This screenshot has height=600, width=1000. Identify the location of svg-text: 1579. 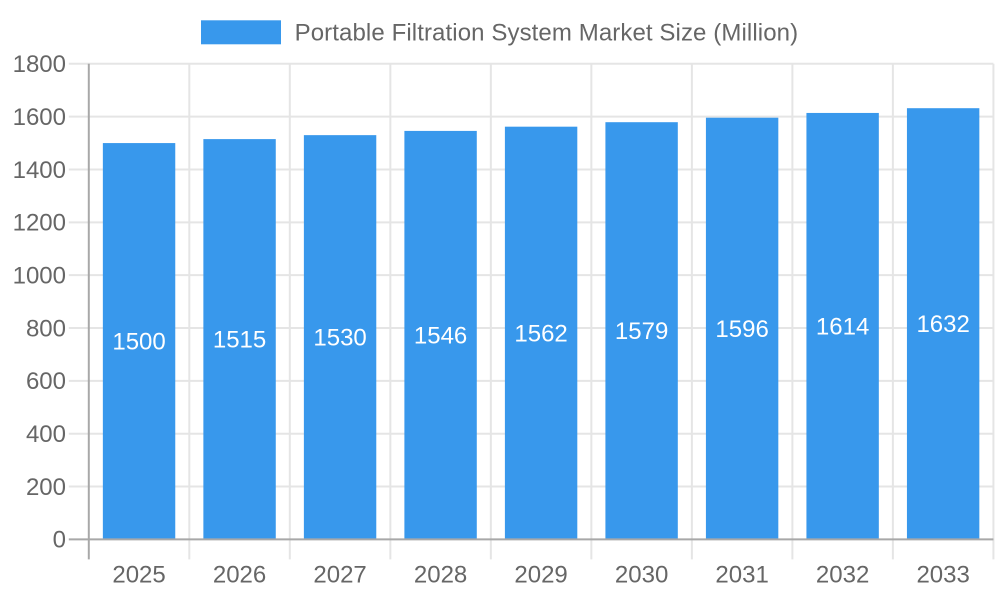
(641, 331).